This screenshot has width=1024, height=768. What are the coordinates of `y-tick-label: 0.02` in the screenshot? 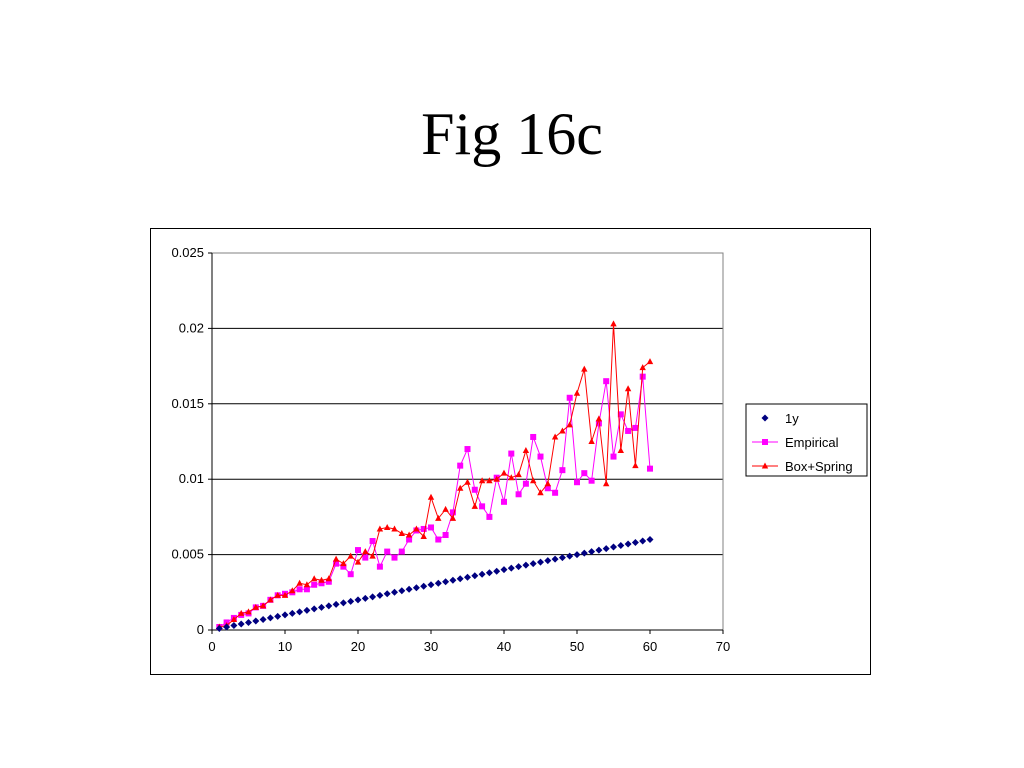 It's located at (191, 327).